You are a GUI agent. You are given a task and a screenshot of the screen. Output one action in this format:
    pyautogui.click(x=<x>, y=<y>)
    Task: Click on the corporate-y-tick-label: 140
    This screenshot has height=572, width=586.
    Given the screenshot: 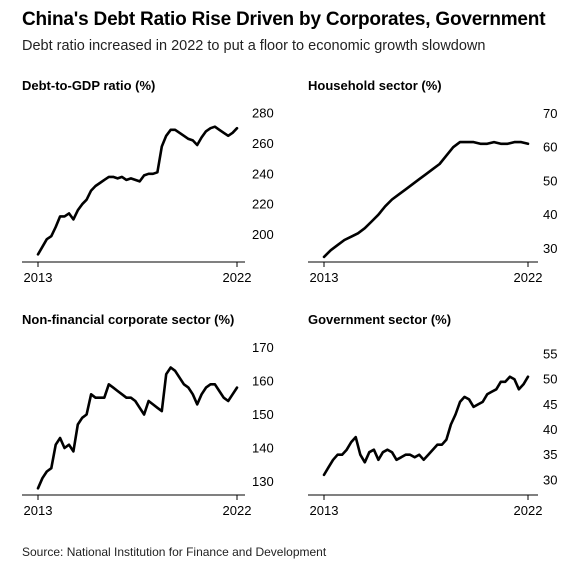 What is the action you would take?
    pyautogui.click(x=263, y=448)
    